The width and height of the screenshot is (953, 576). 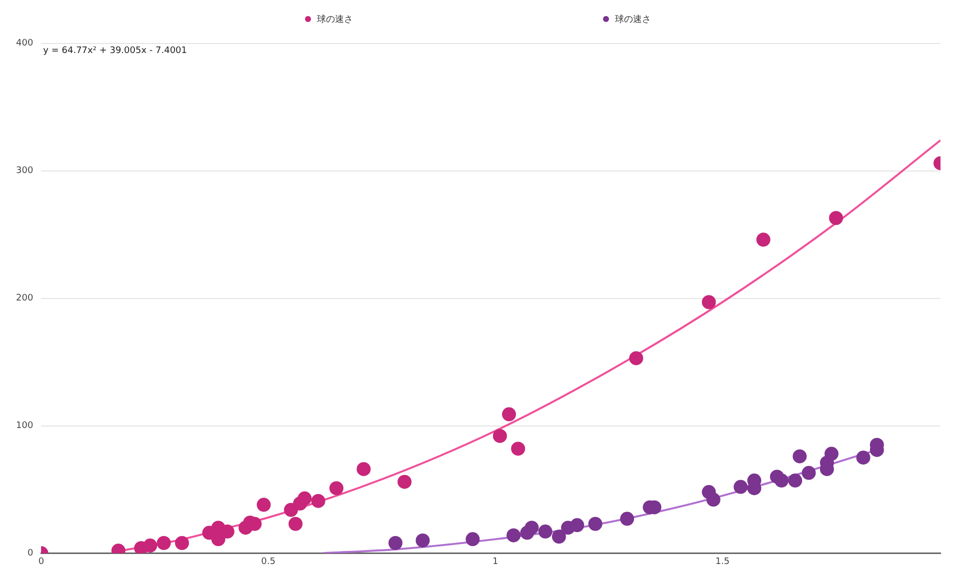 I want to click on y-tick-label: 100, so click(x=25, y=426).